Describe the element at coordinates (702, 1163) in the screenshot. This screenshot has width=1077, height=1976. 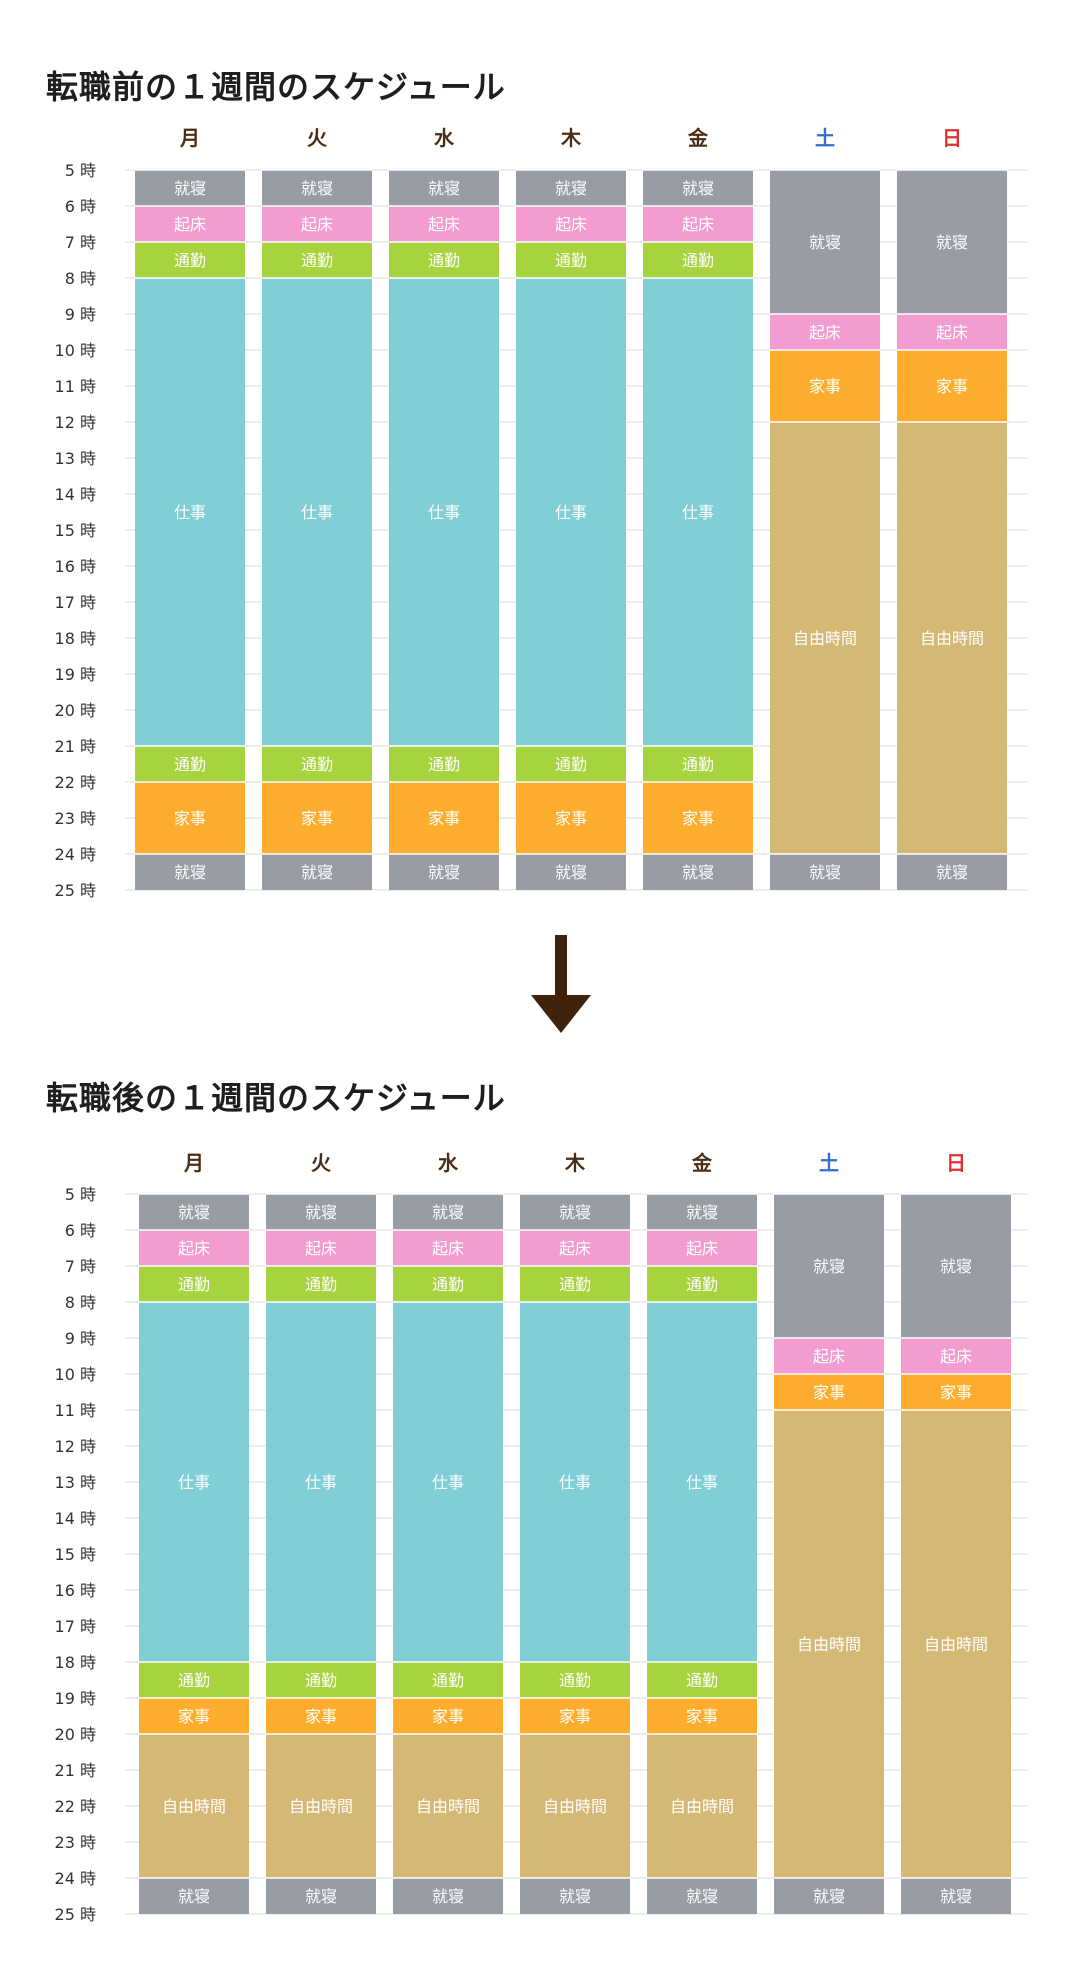
I see `day-label: 金` at that location.